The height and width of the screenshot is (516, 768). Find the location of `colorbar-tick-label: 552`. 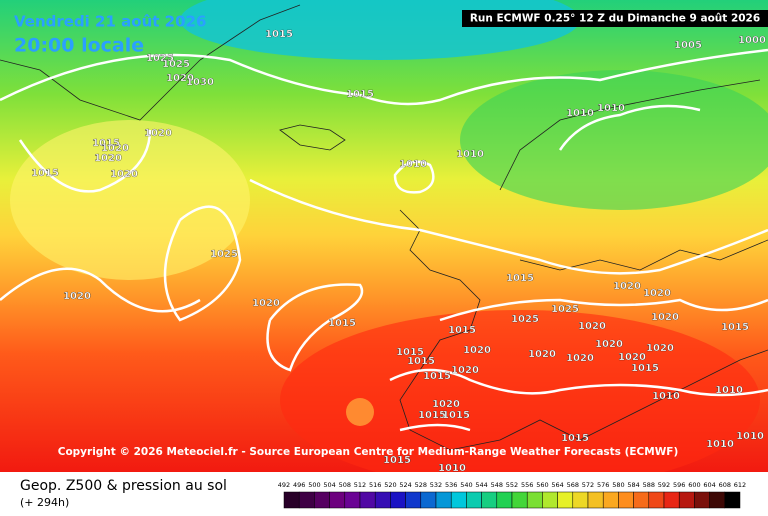

colorbar-tick-label: 552 is located at coordinates (512, 485).